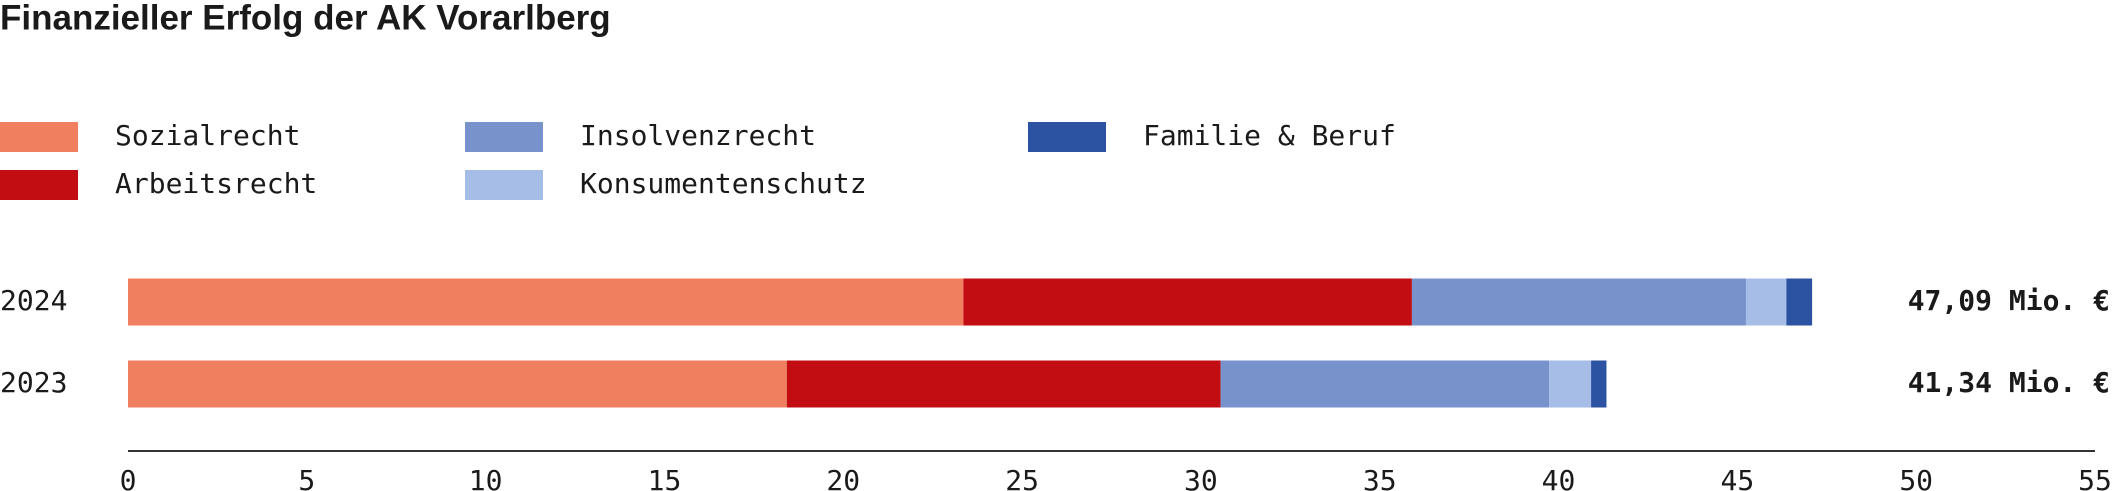 This screenshot has height=491, width=2112. What do you see at coordinates (306, 477) in the screenshot?
I see `x-tick-label: 5` at bounding box center [306, 477].